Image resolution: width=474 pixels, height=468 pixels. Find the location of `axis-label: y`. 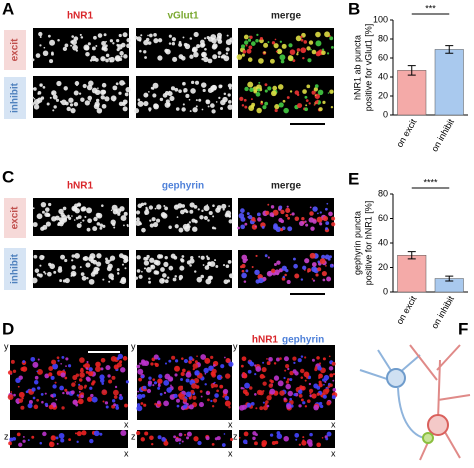

axis-label: y is located at coordinates (235, 346).